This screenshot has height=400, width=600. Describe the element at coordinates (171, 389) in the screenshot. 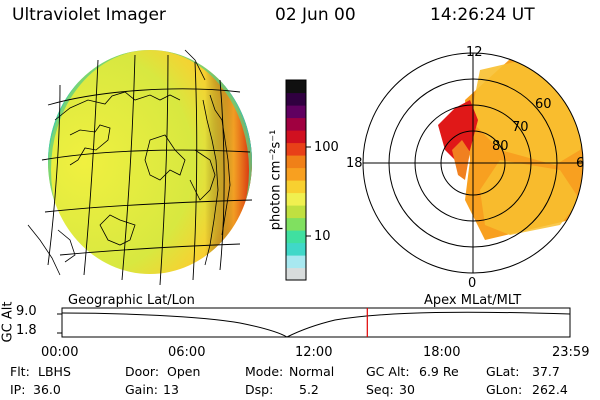

I see `gain-value: 13` at that location.